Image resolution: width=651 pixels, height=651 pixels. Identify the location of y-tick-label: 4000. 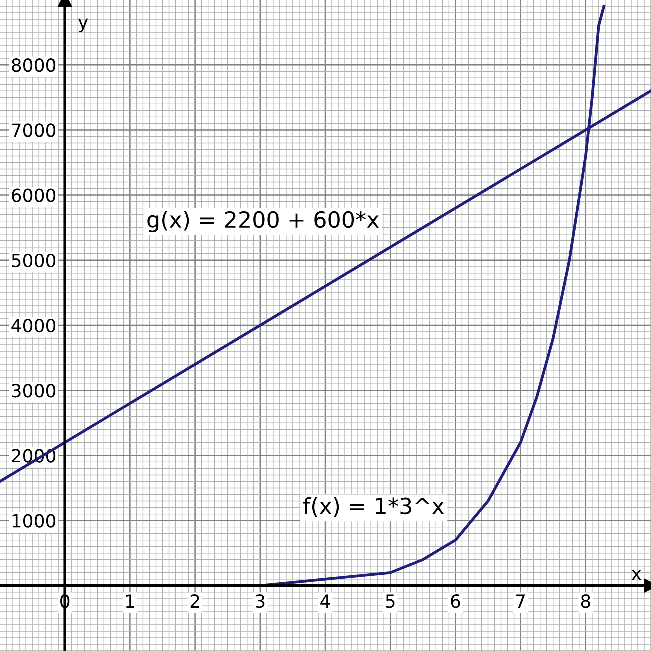
(34, 325).